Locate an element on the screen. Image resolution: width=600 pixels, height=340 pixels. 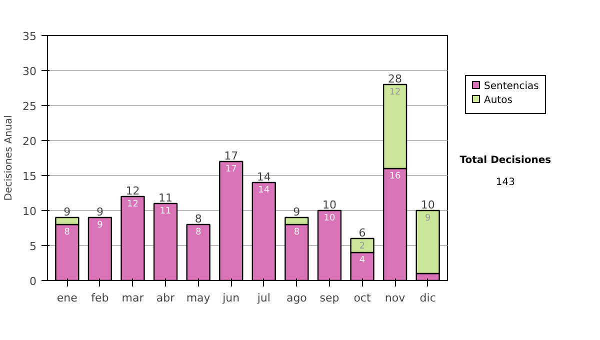
y-tick-label: 20 is located at coordinates (29, 141).